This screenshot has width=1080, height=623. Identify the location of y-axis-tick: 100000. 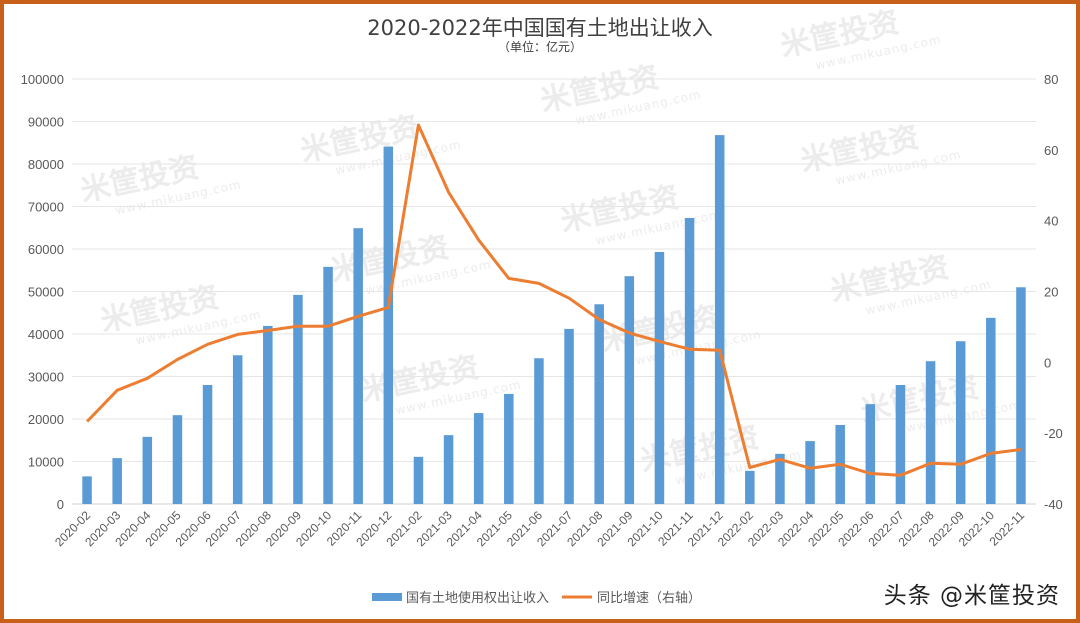
(42, 79).